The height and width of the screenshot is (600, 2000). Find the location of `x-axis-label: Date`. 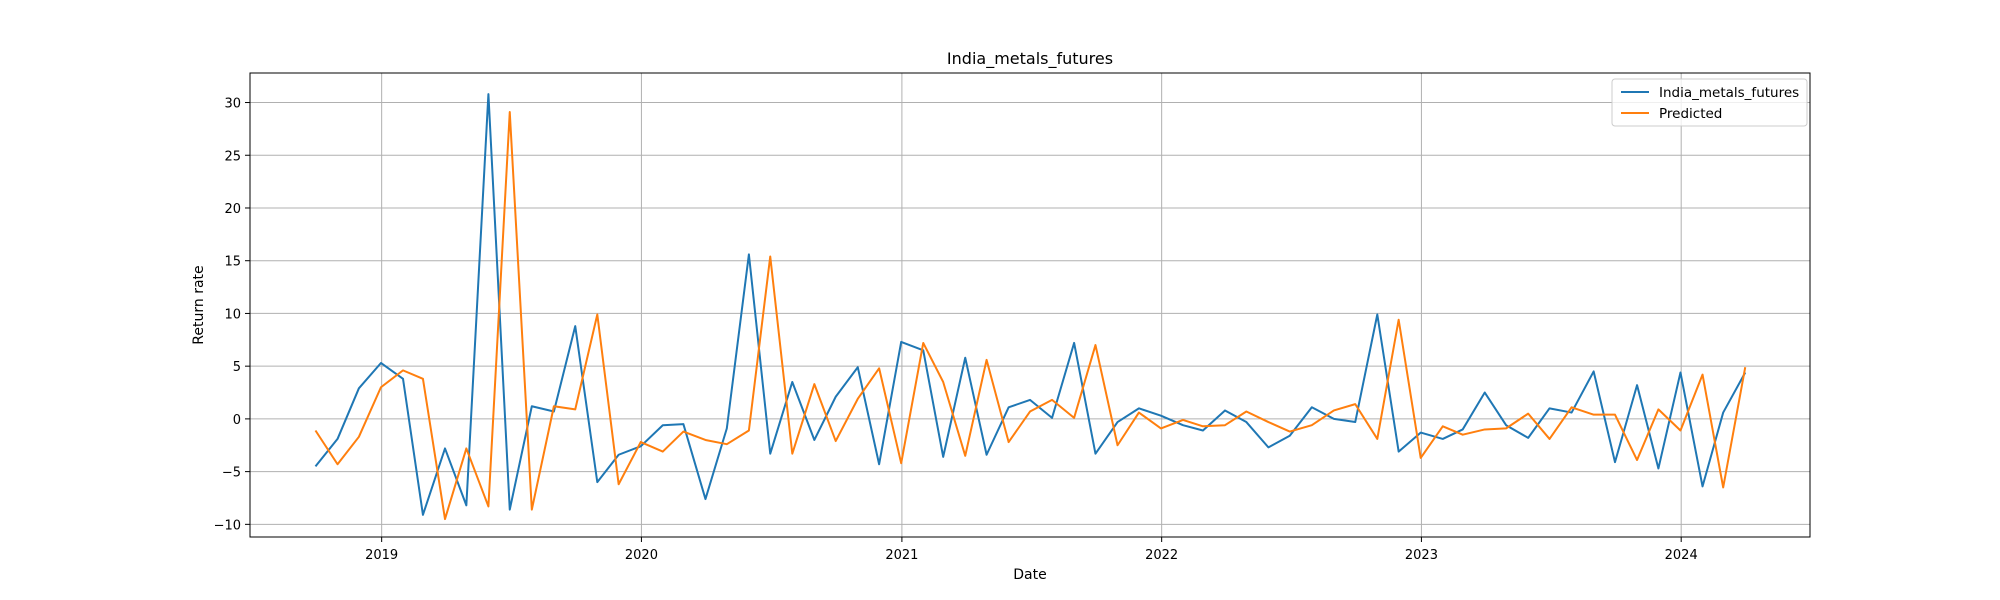

x-axis-label: Date is located at coordinates (1029, 575).